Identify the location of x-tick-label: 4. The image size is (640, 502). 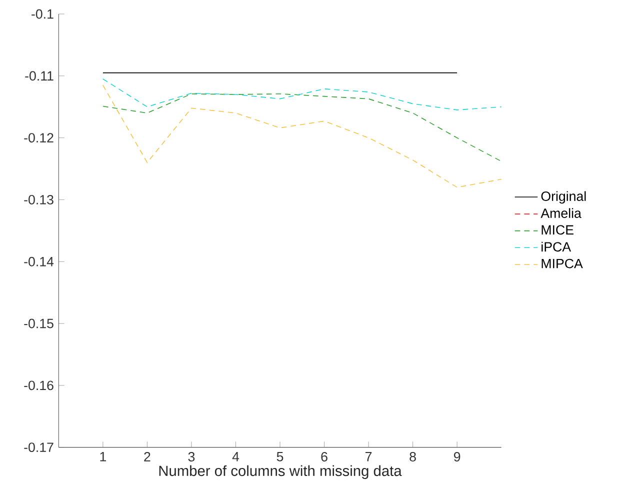
(236, 457).